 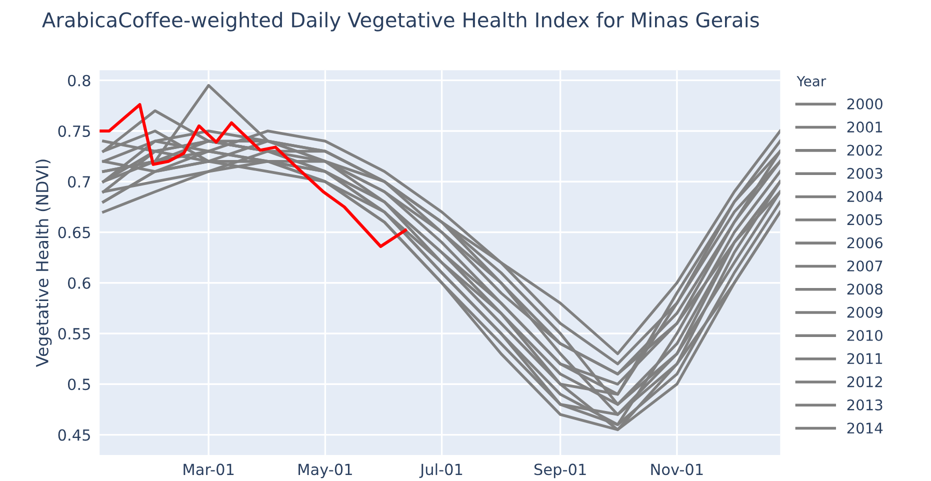 I want to click on legend-label: 2002, so click(x=864, y=150).